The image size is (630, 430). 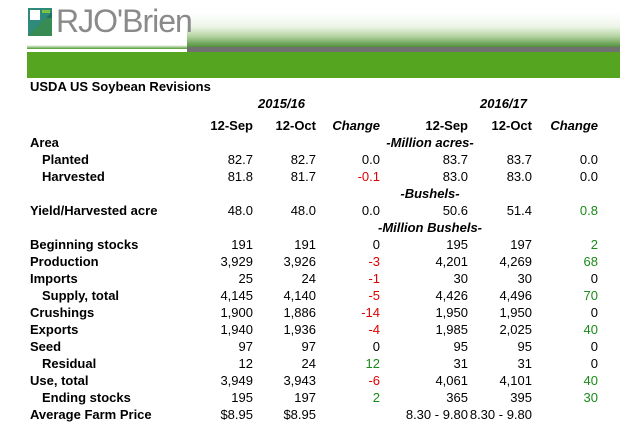 What do you see at coordinates (323, 65) in the screenshot?
I see `banner-green-band` at bounding box center [323, 65].